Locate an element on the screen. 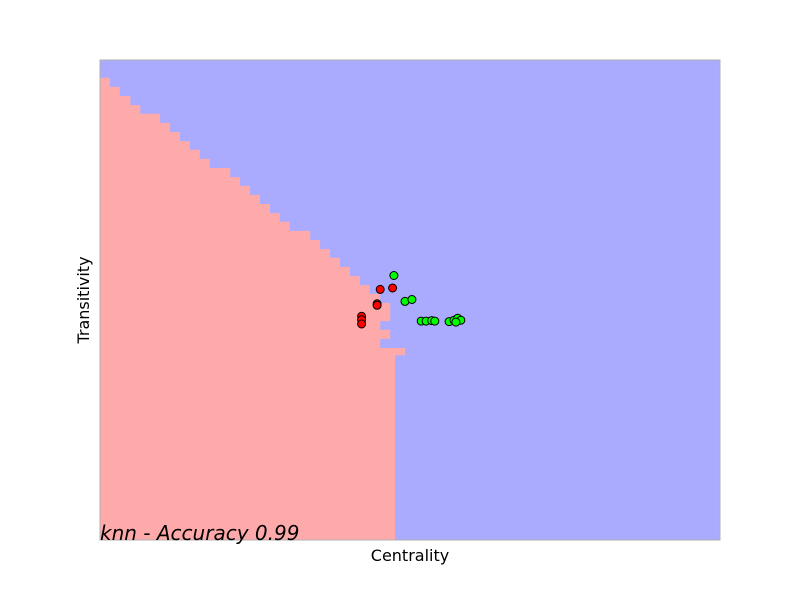 The image size is (800, 600). x-axis-label: Centrality is located at coordinates (410, 555).